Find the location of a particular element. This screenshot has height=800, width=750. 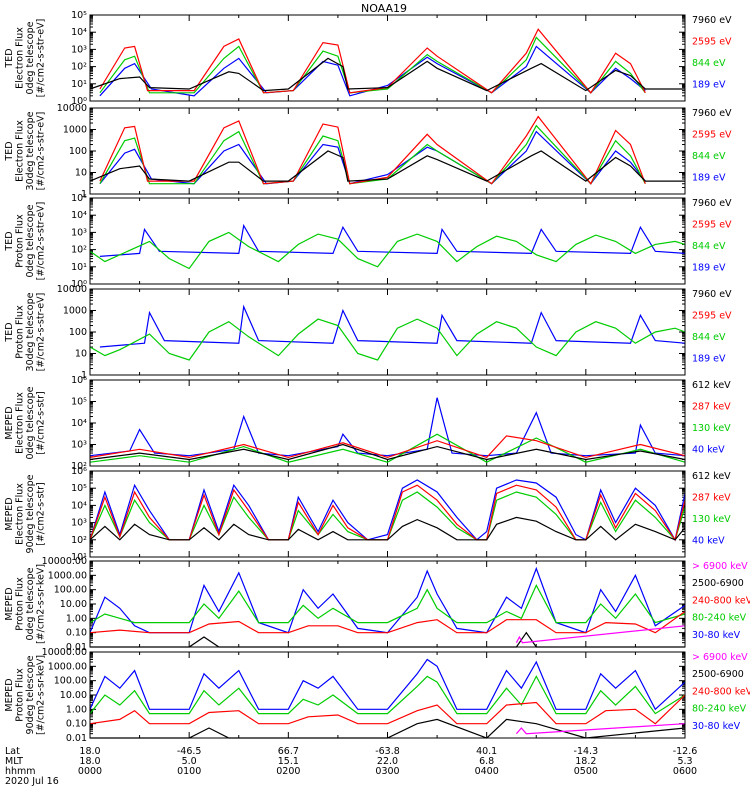

series-30-80-kev is located at coordinates (387, 684).